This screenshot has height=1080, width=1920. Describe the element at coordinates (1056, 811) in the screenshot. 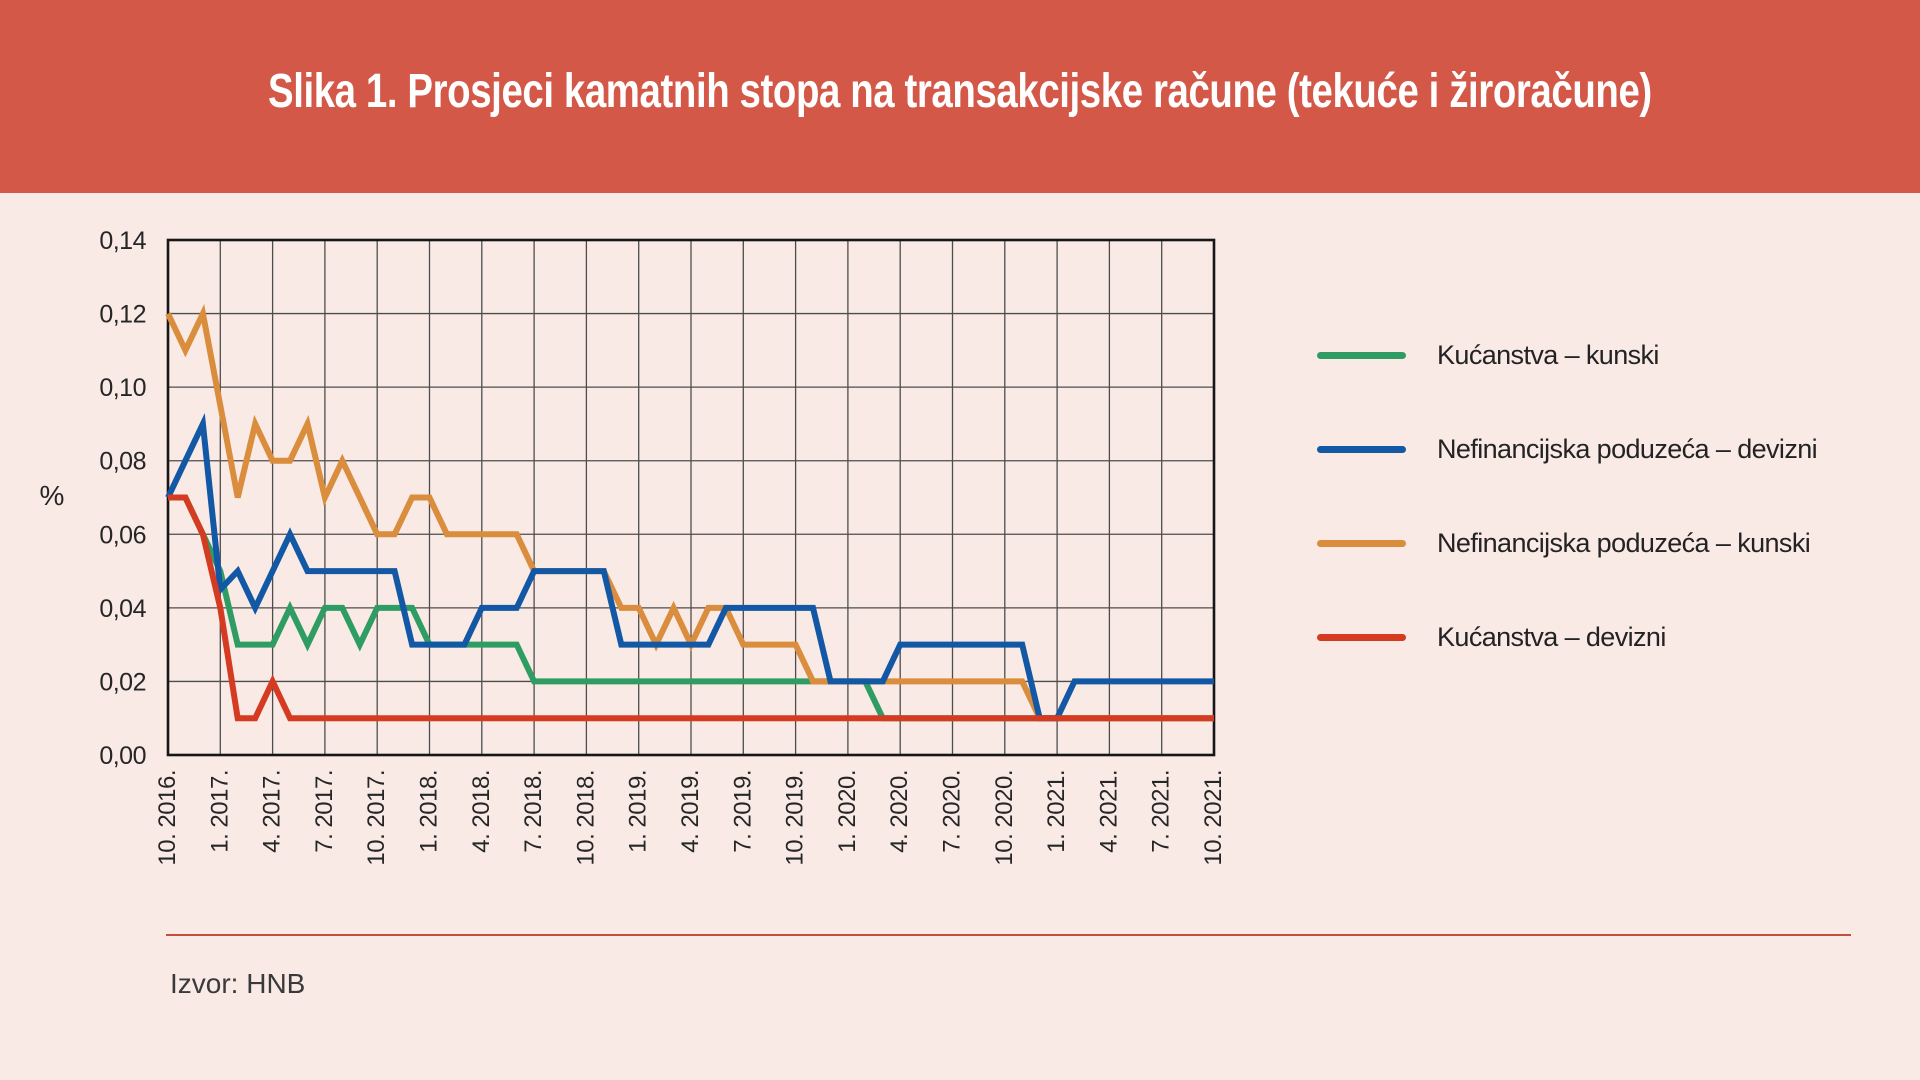

I see `x-axis-tick-label: 1. 2021.` at that location.